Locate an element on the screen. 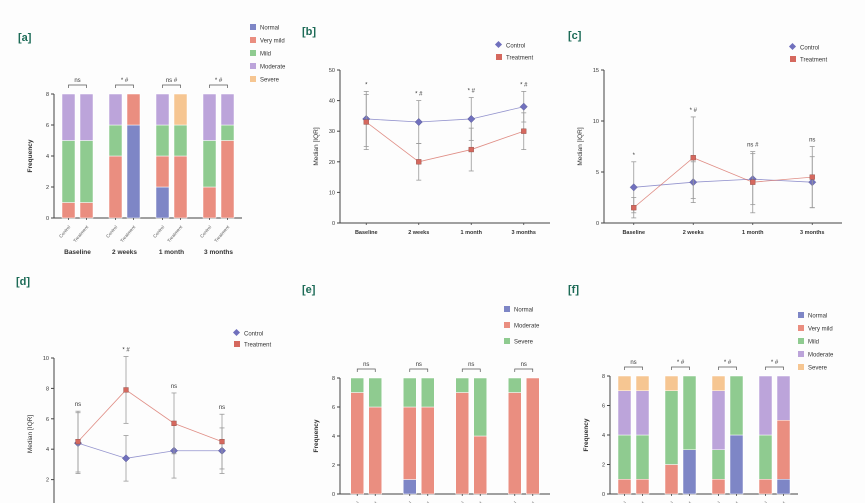  svg-text: 30 is located at coordinates (332, 132).